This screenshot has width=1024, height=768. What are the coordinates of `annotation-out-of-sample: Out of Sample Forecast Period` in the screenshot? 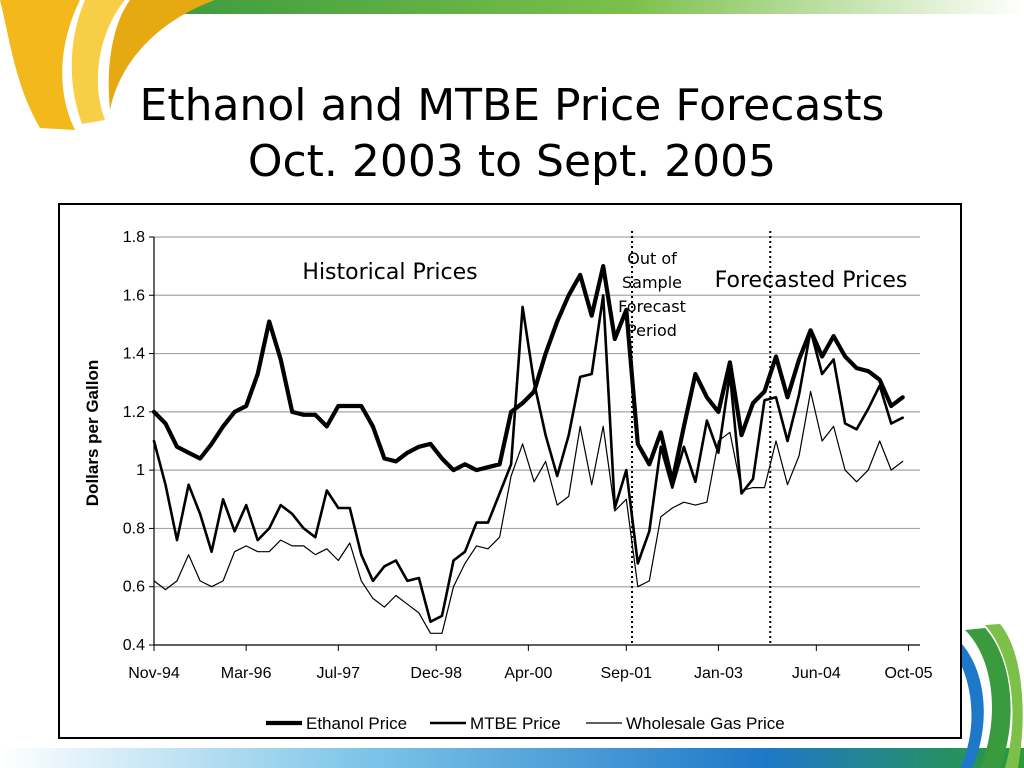 It's located at (652, 294).